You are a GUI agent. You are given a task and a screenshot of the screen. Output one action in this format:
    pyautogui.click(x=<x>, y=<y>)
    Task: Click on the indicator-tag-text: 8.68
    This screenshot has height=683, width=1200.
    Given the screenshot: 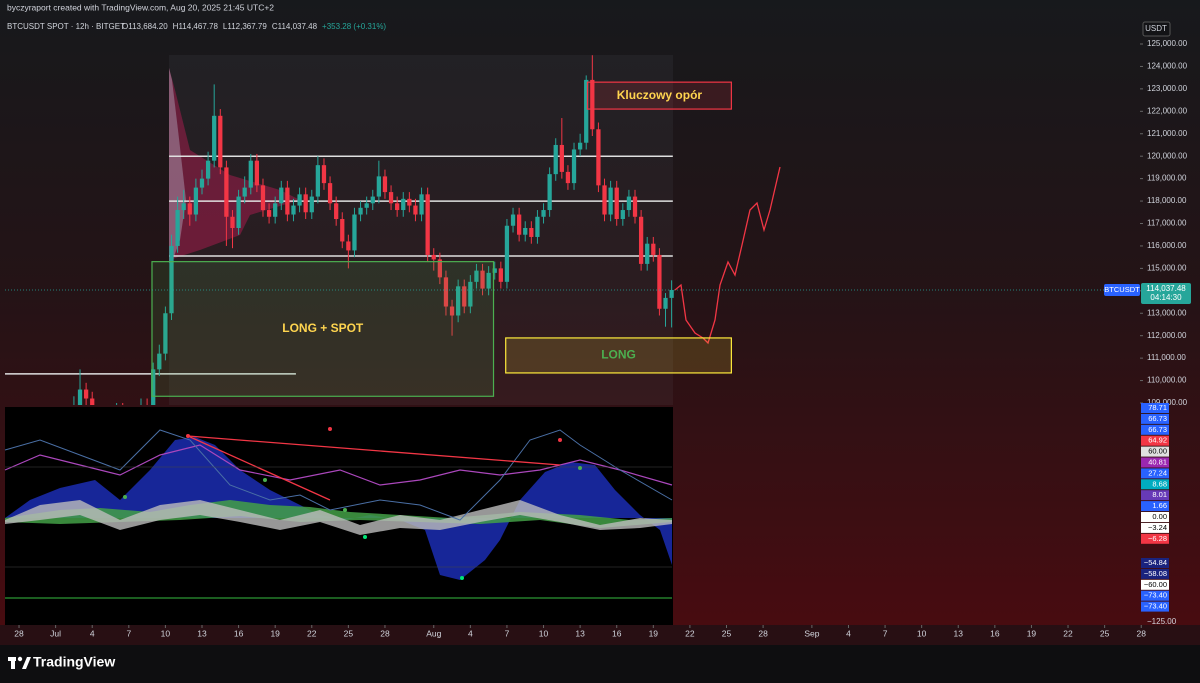 What is the action you would take?
    pyautogui.click(x=1159, y=483)
    